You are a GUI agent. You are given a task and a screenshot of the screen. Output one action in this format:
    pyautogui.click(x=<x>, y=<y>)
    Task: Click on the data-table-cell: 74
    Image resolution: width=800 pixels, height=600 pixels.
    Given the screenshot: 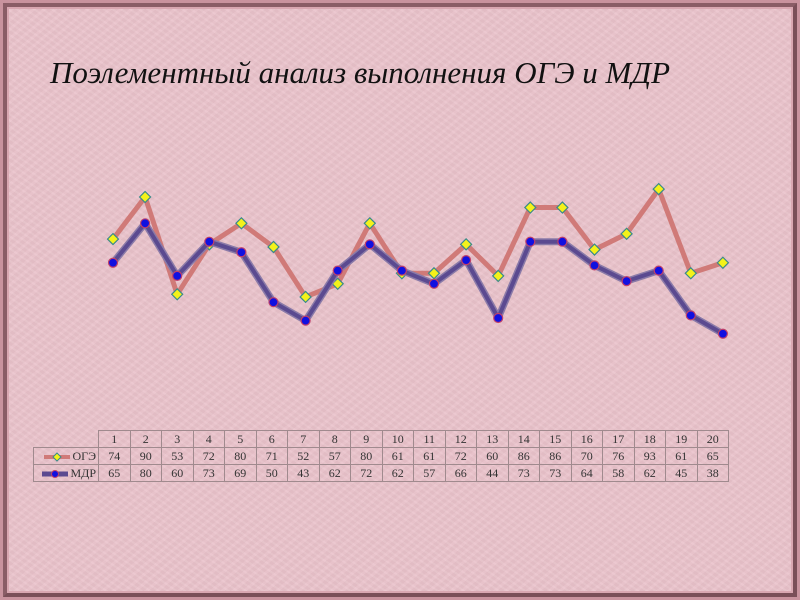 What is the action you would take?
    pyautogui.click(x=114, y=456)
    